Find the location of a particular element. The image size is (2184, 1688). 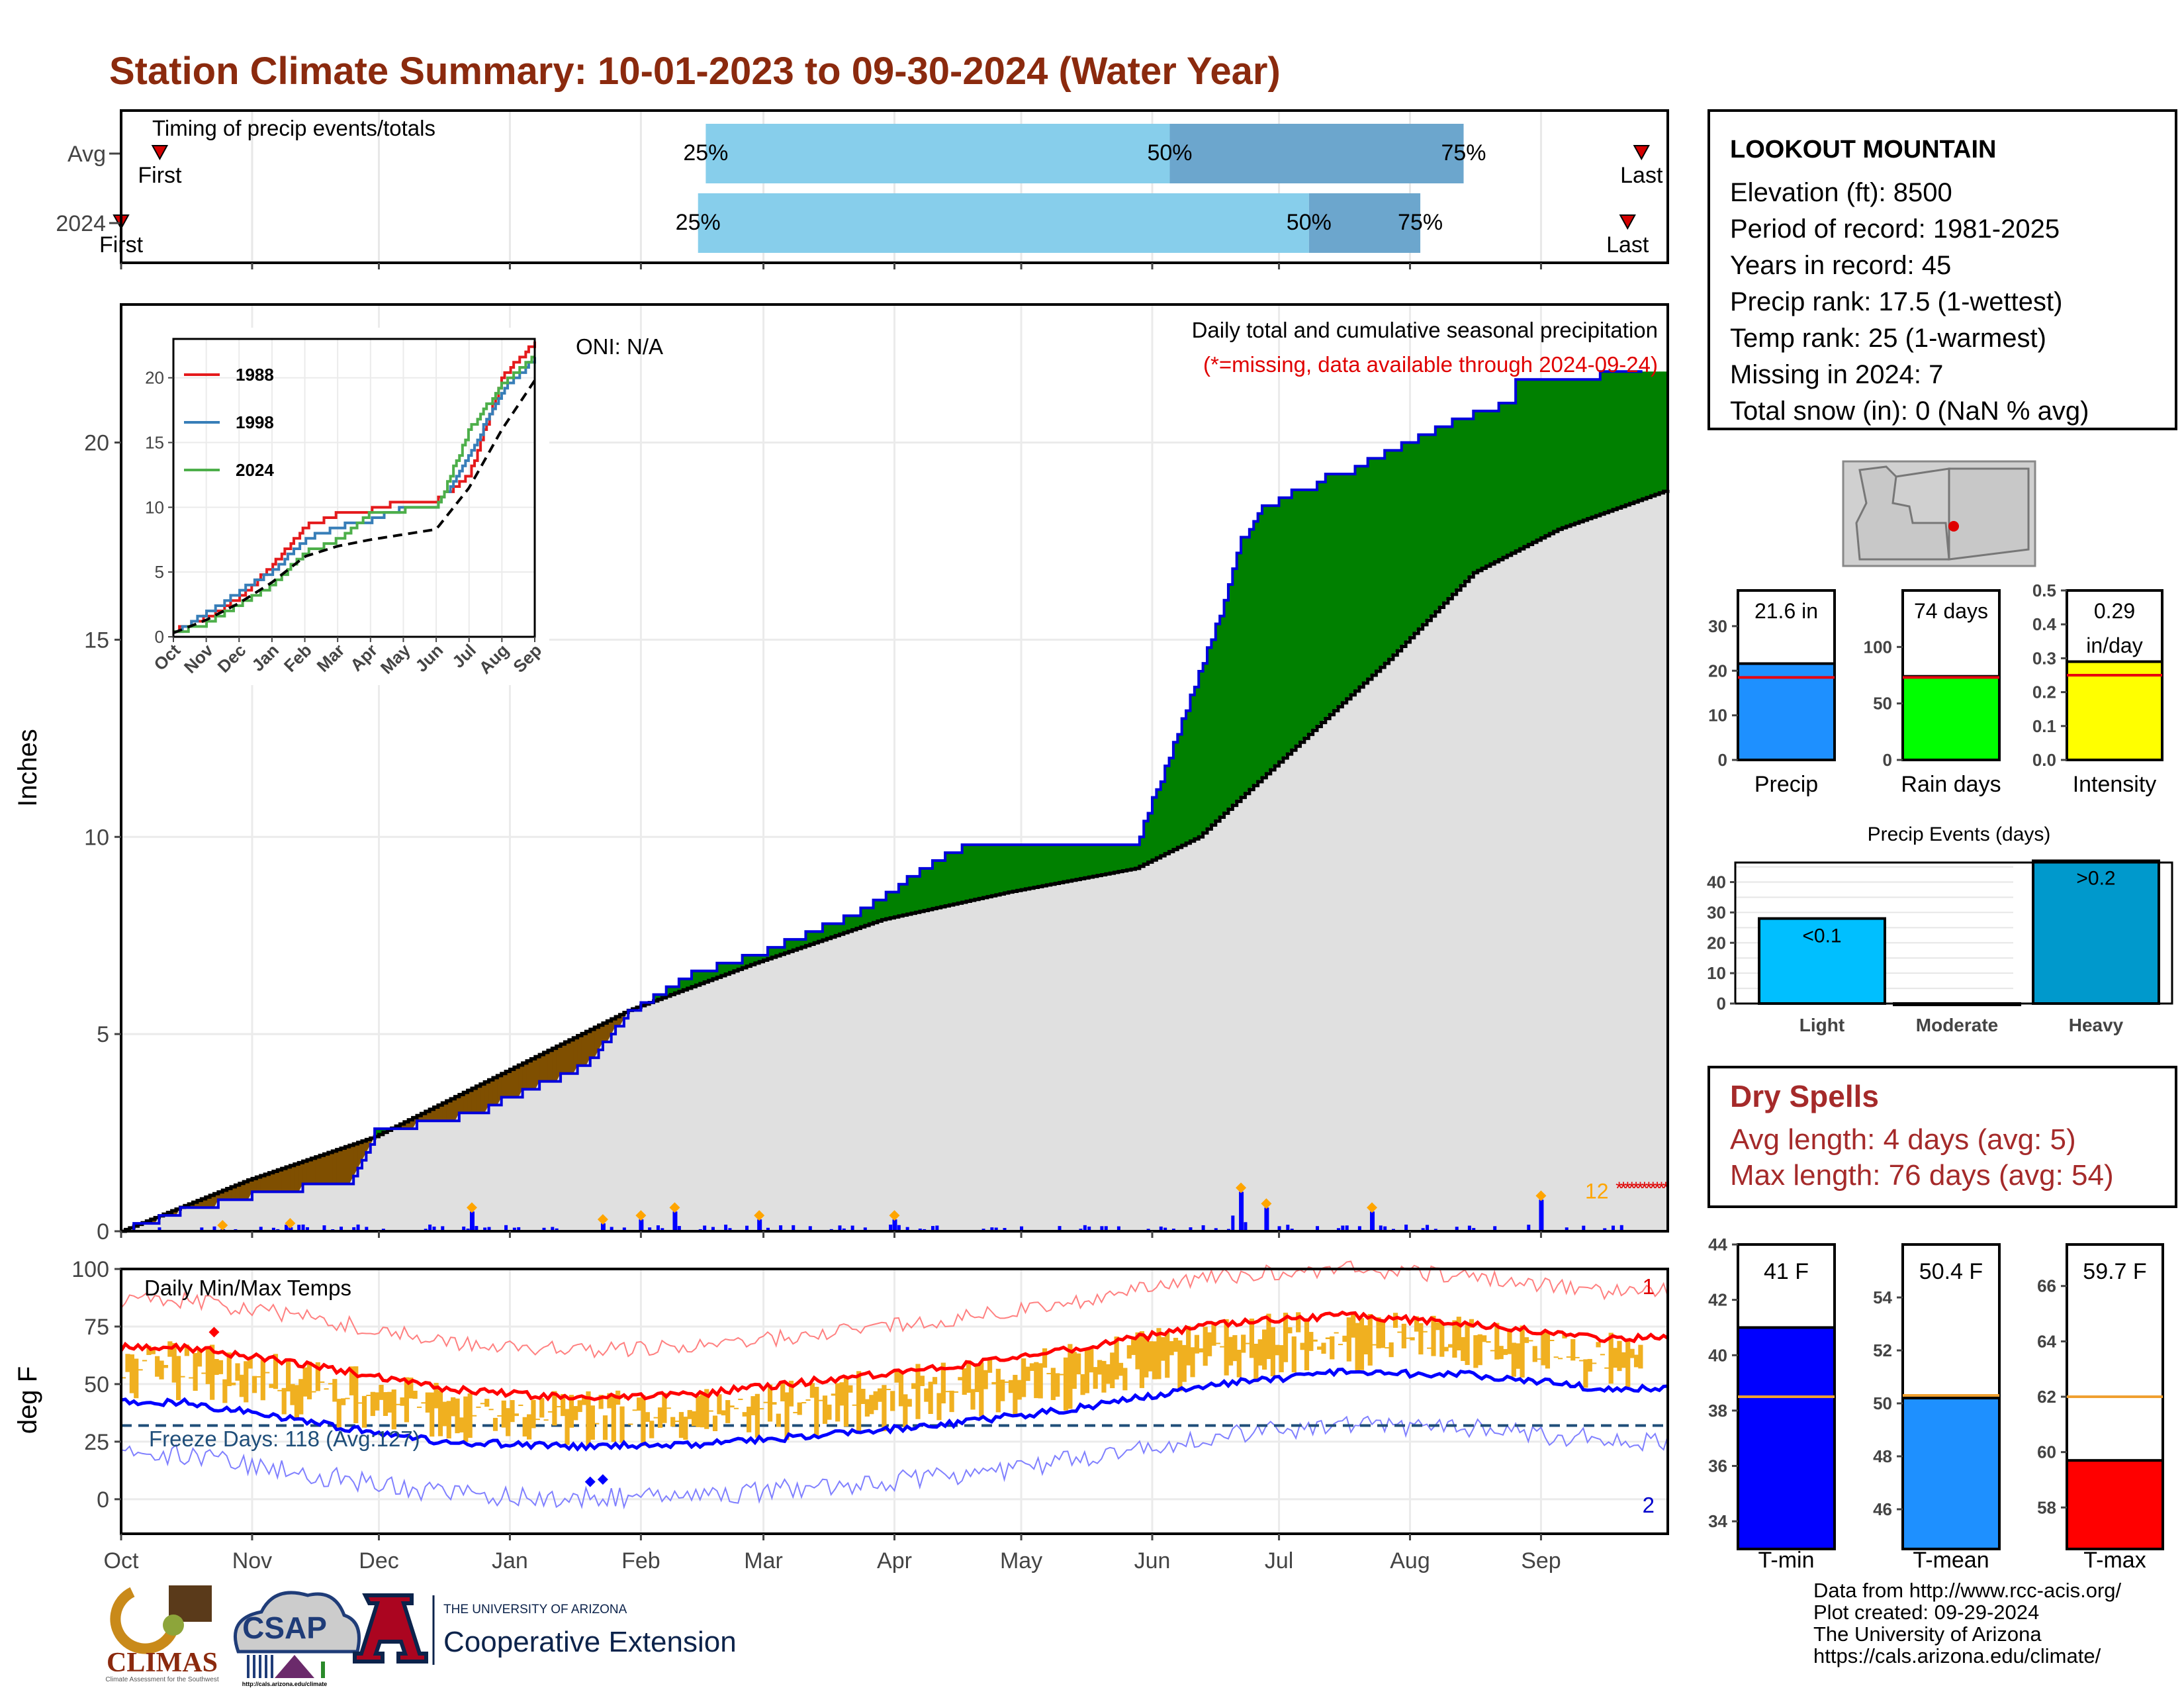

temp-summary-value: 41 F is located at coordinates (1786, 1271).